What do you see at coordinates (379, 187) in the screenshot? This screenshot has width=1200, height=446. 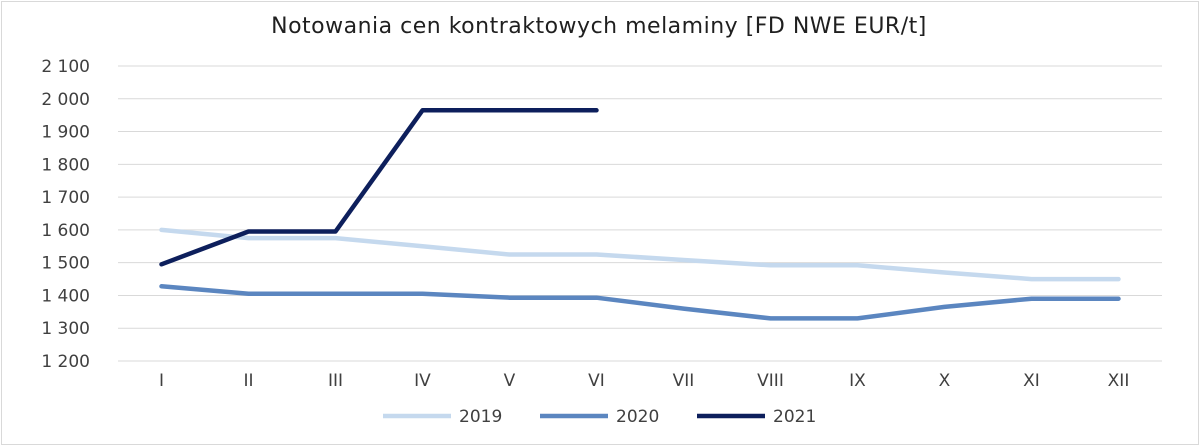 I see `series-line-2021` at bounding box center [379, 187].